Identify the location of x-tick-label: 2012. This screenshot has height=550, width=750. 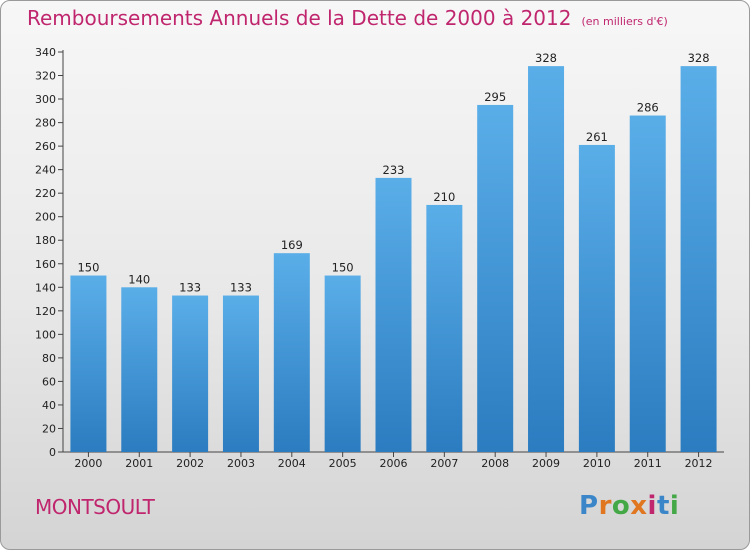
(699, 463).